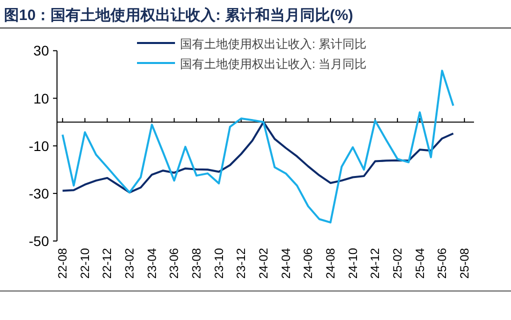 Image resolution: width=511 pixels, height=320 pixels. What do you see at coordinates (353, 263) in the screenshot?
I see `x-tick-label: 24-10` at bounding box center [353, 263].